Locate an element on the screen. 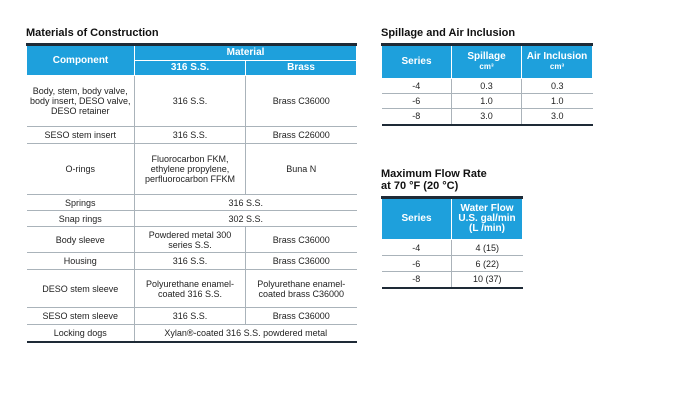 Image resolution: width=700 pixels, height=411 pixels. table-row: Housing 316 S.S. Brass C36000 is located at coordinates (191, 261).